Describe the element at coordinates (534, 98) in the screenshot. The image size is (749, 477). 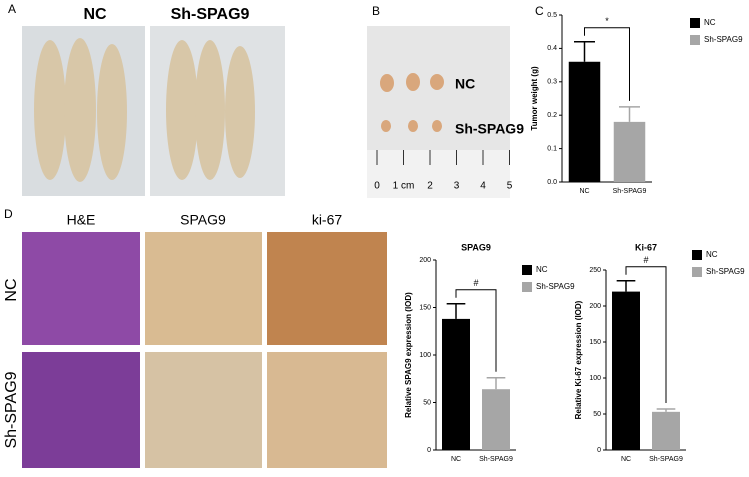
I see `y-axis-label: Tumor weight (g)` at that location.